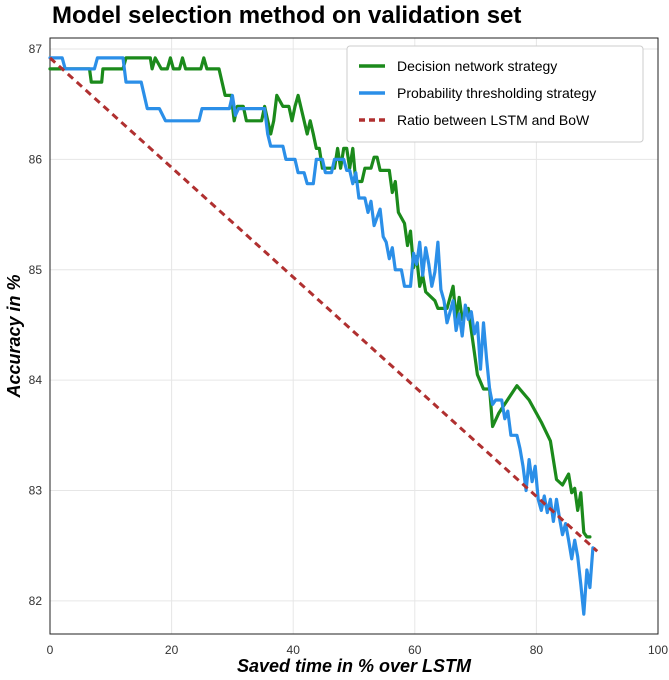  Describe the element at coordinates (36, 49) in the screenshot. I see `y-tick-label: 87` at that location.